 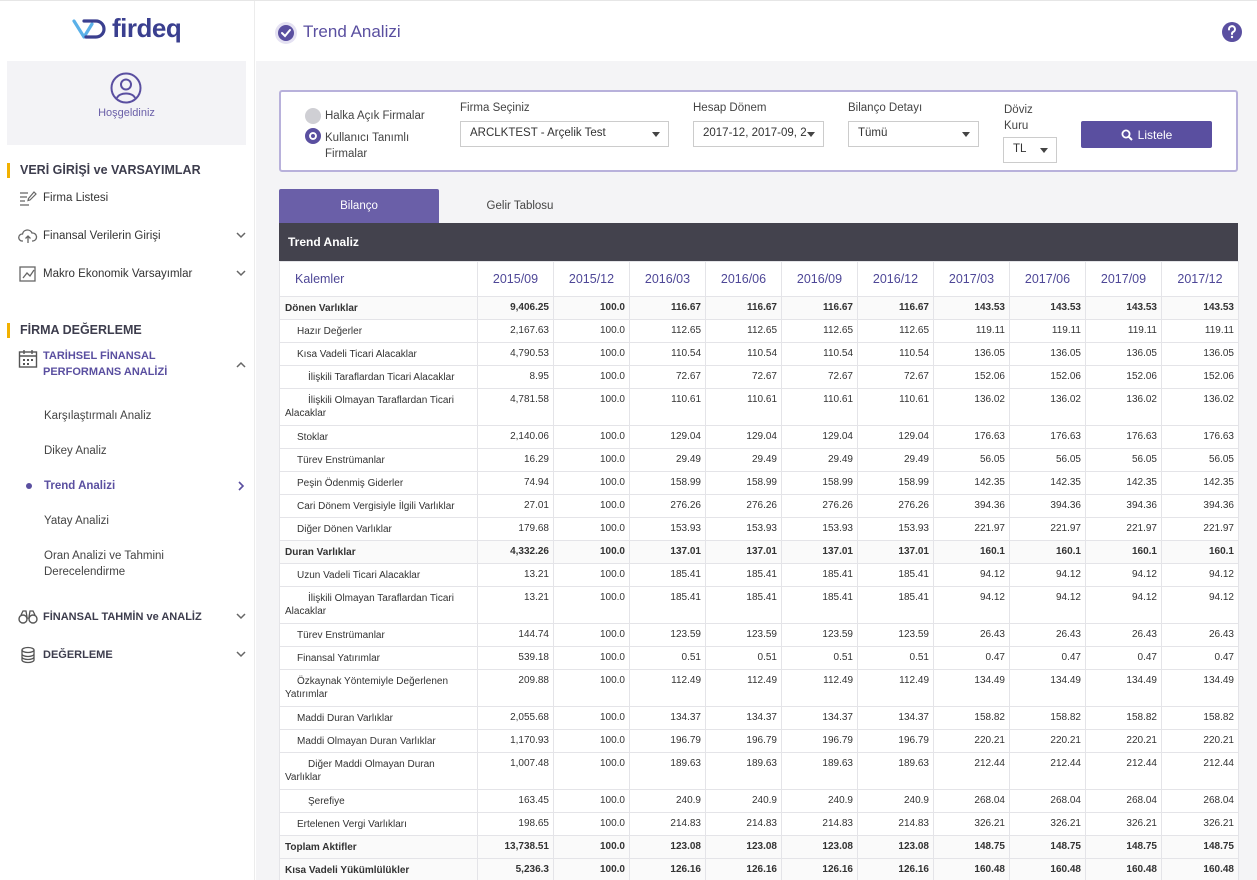 I want to click on radio-circle-on, so click(x=313, y=136).